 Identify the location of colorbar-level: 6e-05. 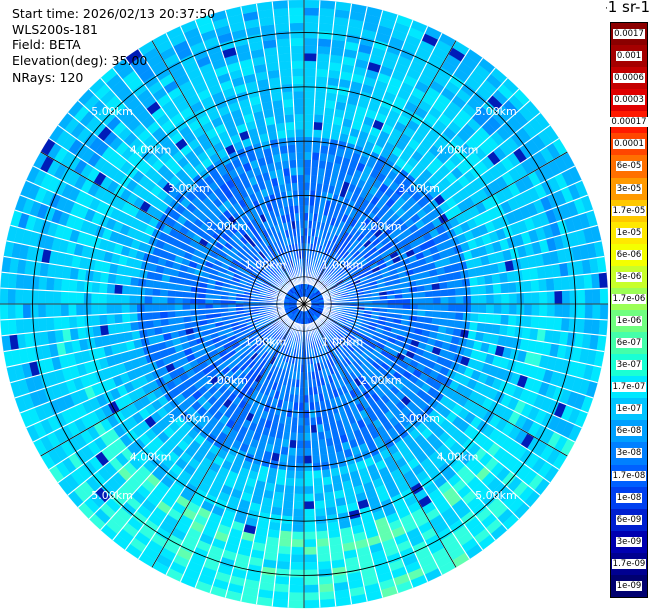
(629, 166).